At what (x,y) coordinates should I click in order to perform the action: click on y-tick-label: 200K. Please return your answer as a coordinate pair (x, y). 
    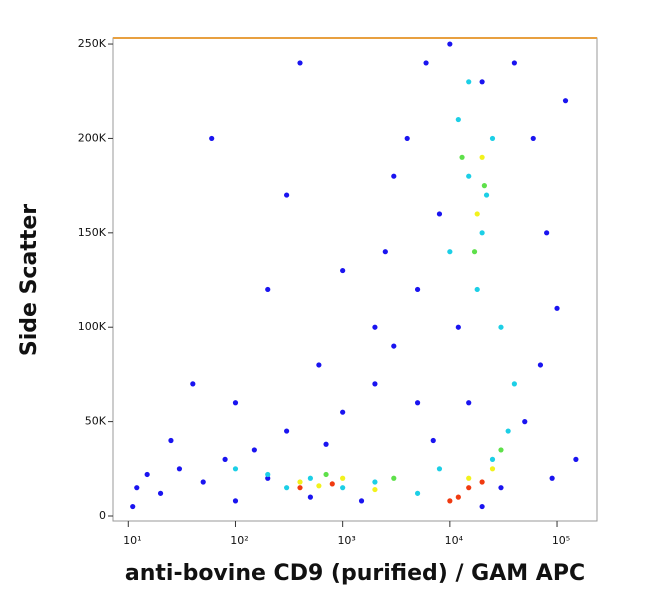
    Looking at the image, I should click on (92, 137).